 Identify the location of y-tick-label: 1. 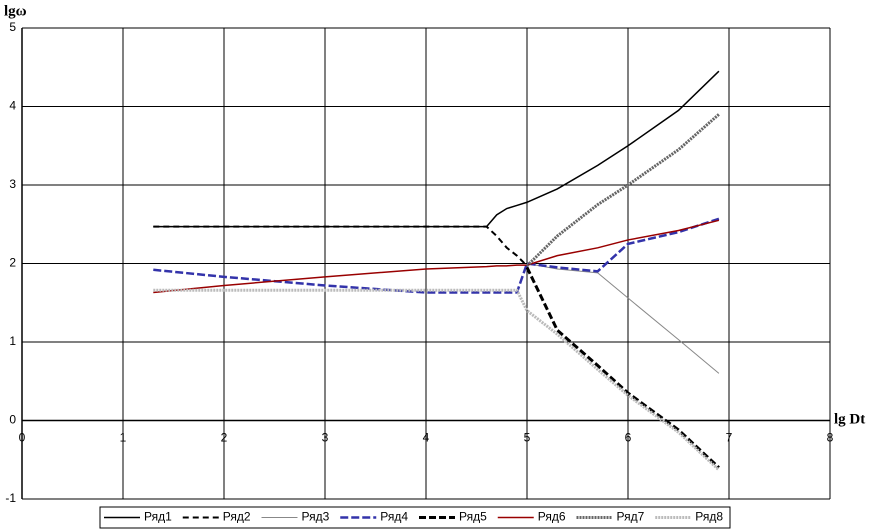
(12, 341).